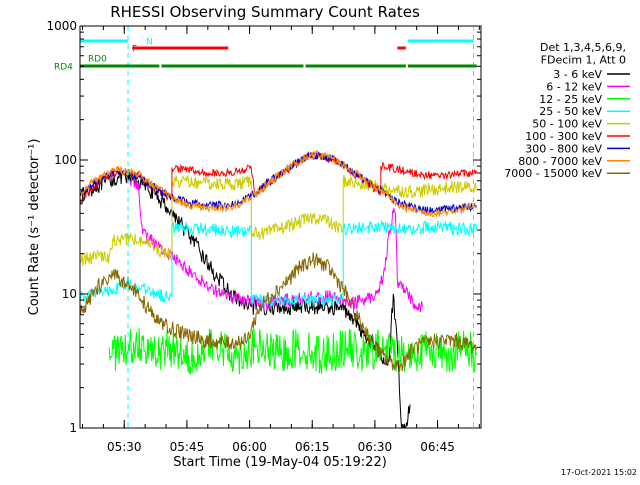 This screenshot has width=640, height=485. Describe the element at coordinates (312, 447) in the screenshot. I see `x-tick-label-3: 06:15` at that location.